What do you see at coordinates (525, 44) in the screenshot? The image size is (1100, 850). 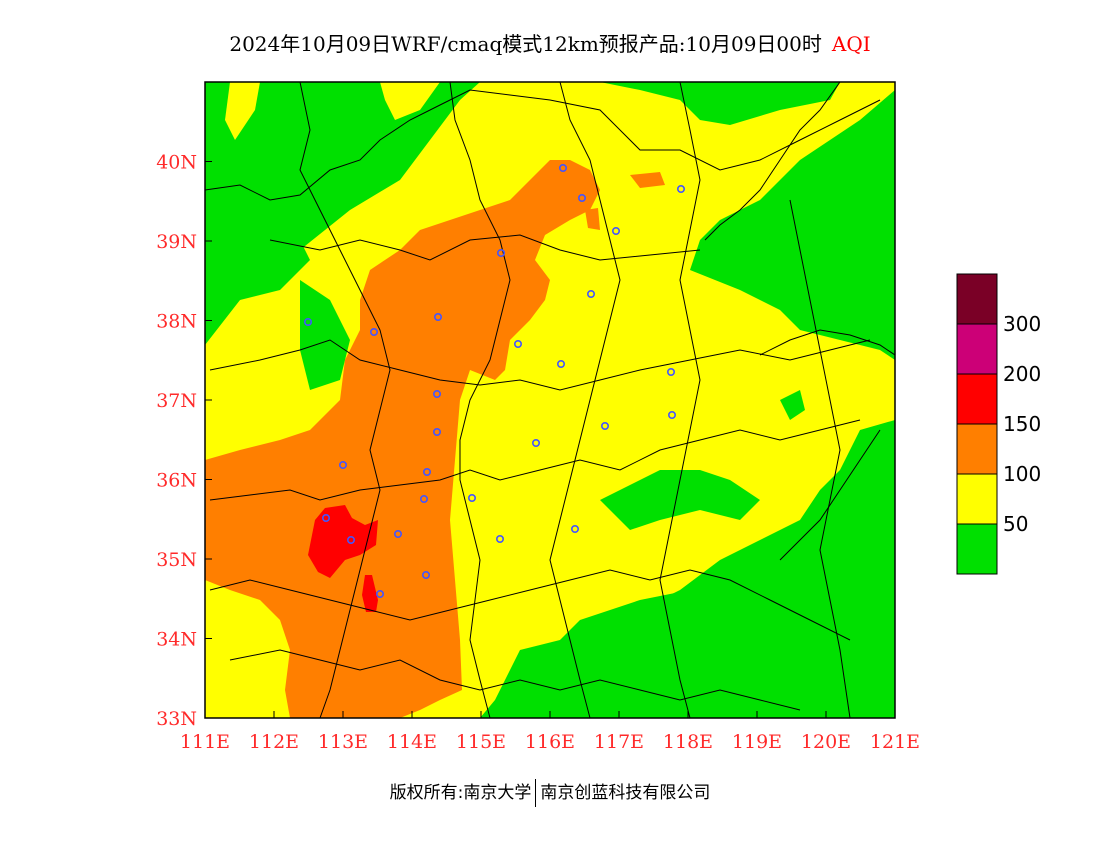 I see `title-text: 2024年10月09日WRF/cmaq模式12km预报产品:10月09日00时` at bounding box center [525, 44].